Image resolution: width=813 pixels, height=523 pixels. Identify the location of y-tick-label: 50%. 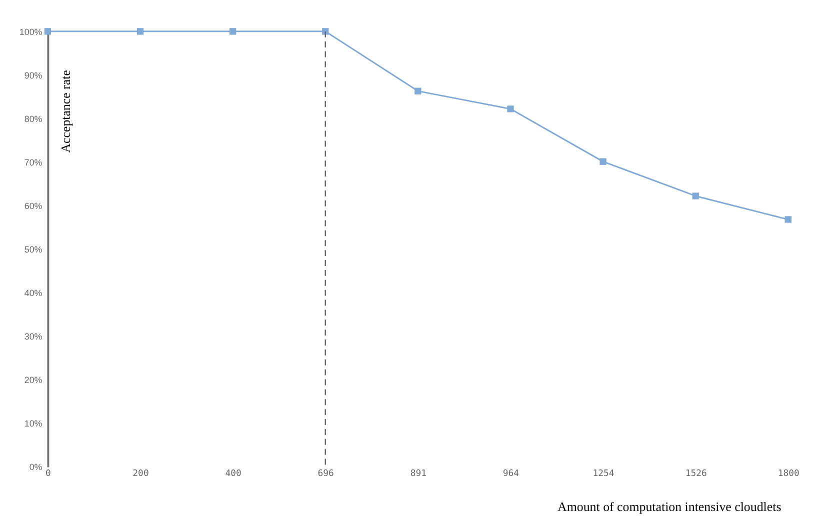
(33, 249).